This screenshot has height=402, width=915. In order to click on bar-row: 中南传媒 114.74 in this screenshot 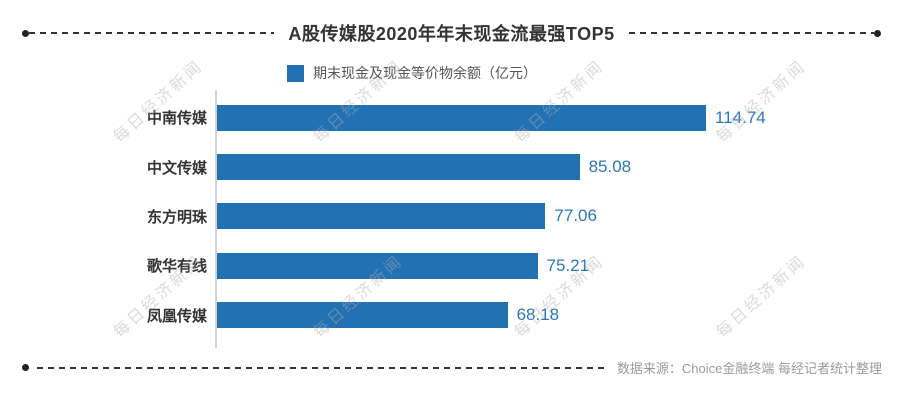, I will do `click(457, 117)`.